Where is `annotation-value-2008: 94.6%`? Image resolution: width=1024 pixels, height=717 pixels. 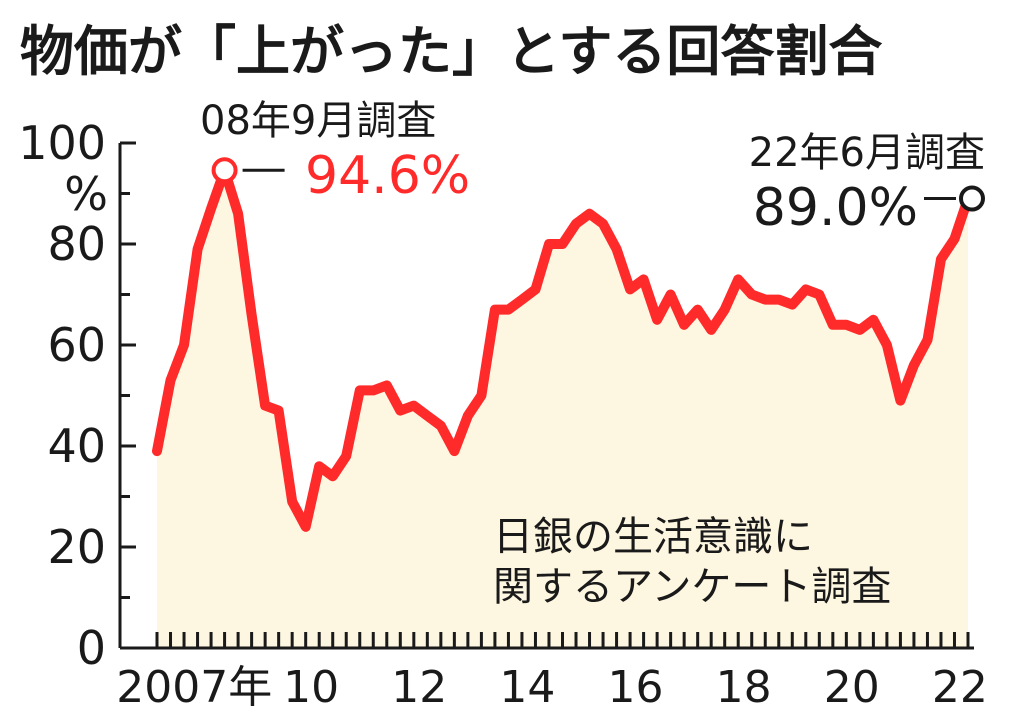
annotation-value-2008: 94.6% is located at coordinates (387, 176).